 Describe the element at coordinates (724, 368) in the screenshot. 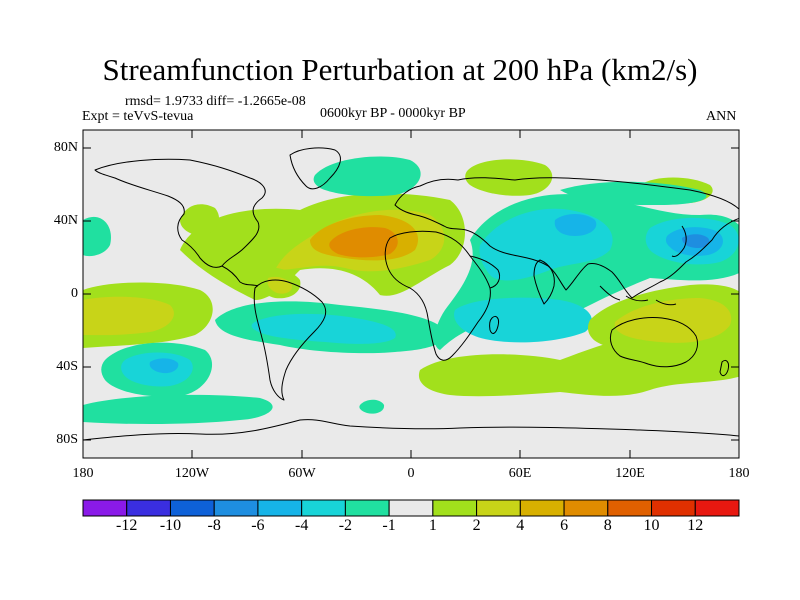

I see `coast-new-zealand` at that location.